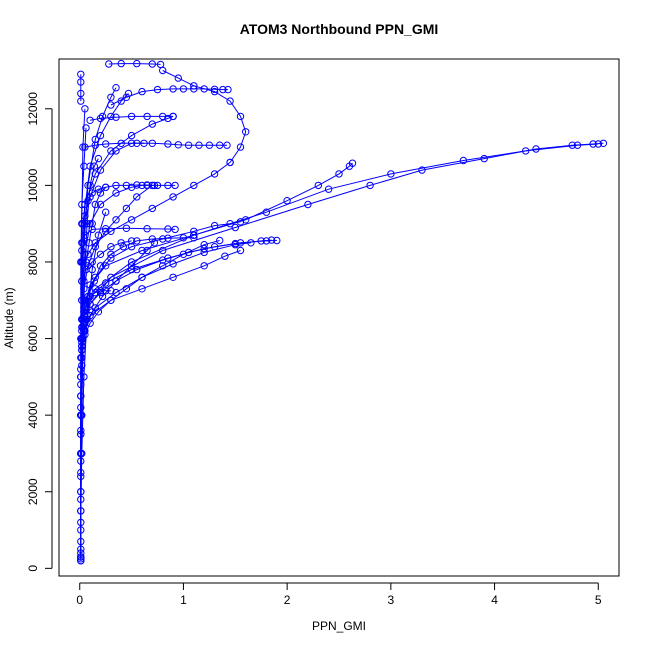 This screenshot has height=650, width=650. What do you see at coordinates (494, 600) in the screenshot?
I see `x-tick-label: 4` at bounding box center [494, 600].